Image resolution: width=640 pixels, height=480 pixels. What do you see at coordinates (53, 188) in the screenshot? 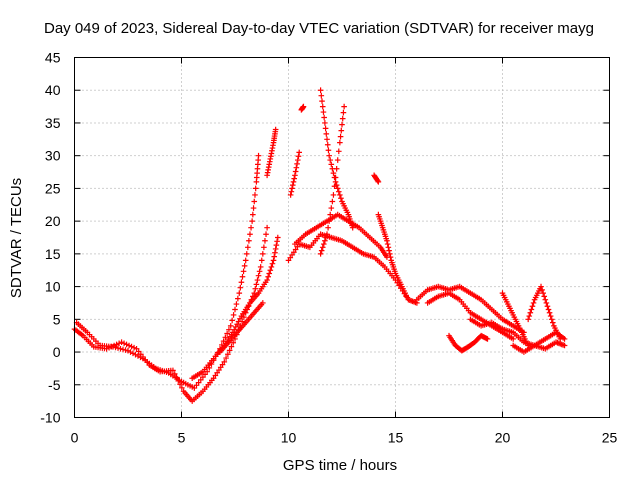
I see `y-tick-label: 25` at bounding box center [53, 188].